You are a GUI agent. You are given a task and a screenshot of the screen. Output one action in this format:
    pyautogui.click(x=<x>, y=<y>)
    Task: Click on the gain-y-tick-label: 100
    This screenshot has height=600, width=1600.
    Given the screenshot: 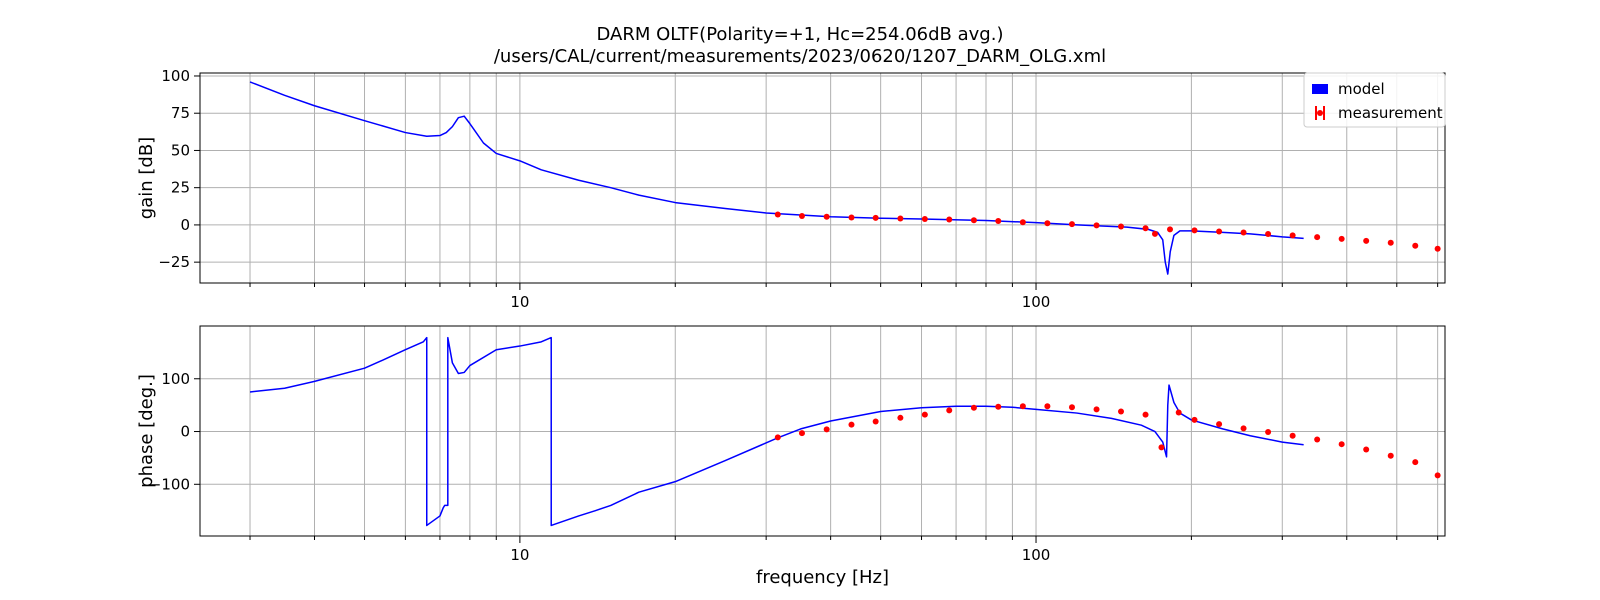 What is the action you would take?
    pyautogui.click(x=175, y=76)
    